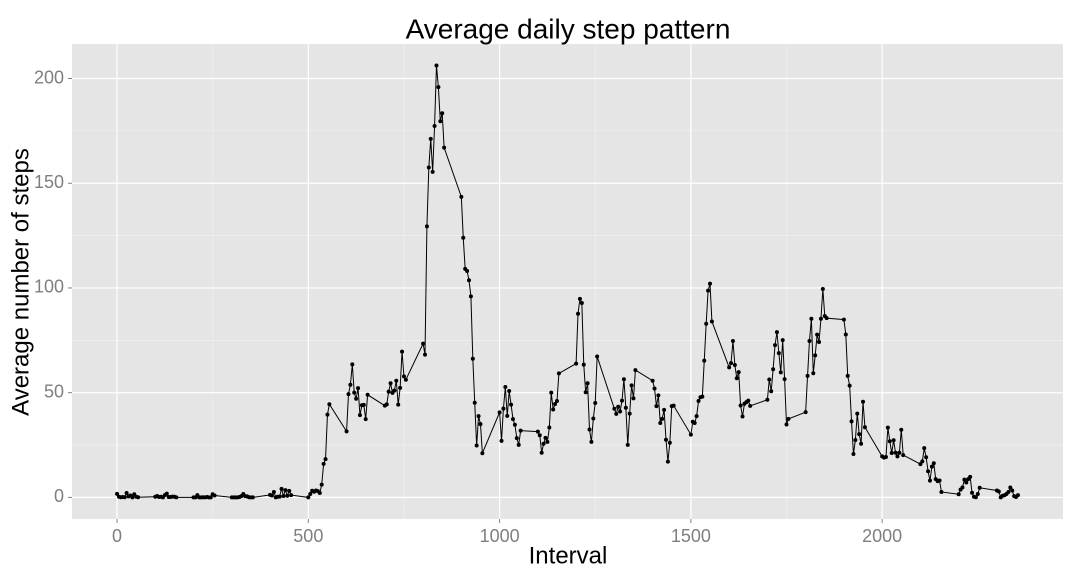  I want to click on y-tick-label: 100, so click(49, 287).